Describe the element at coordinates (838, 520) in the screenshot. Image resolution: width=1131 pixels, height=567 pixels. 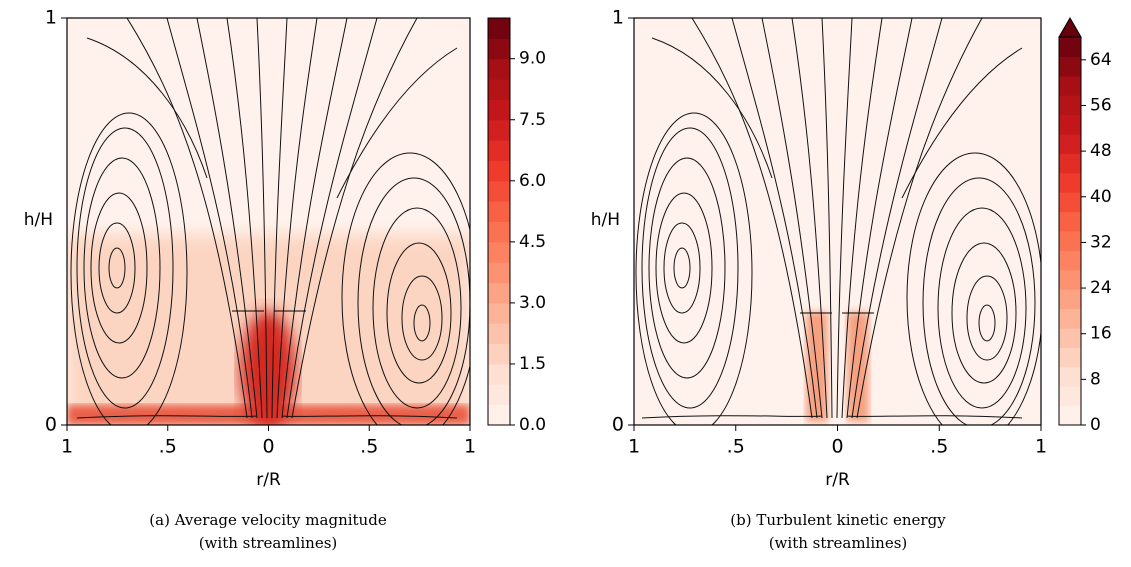
I see `caption: (b) Turbulent kinetic energy` at that location.